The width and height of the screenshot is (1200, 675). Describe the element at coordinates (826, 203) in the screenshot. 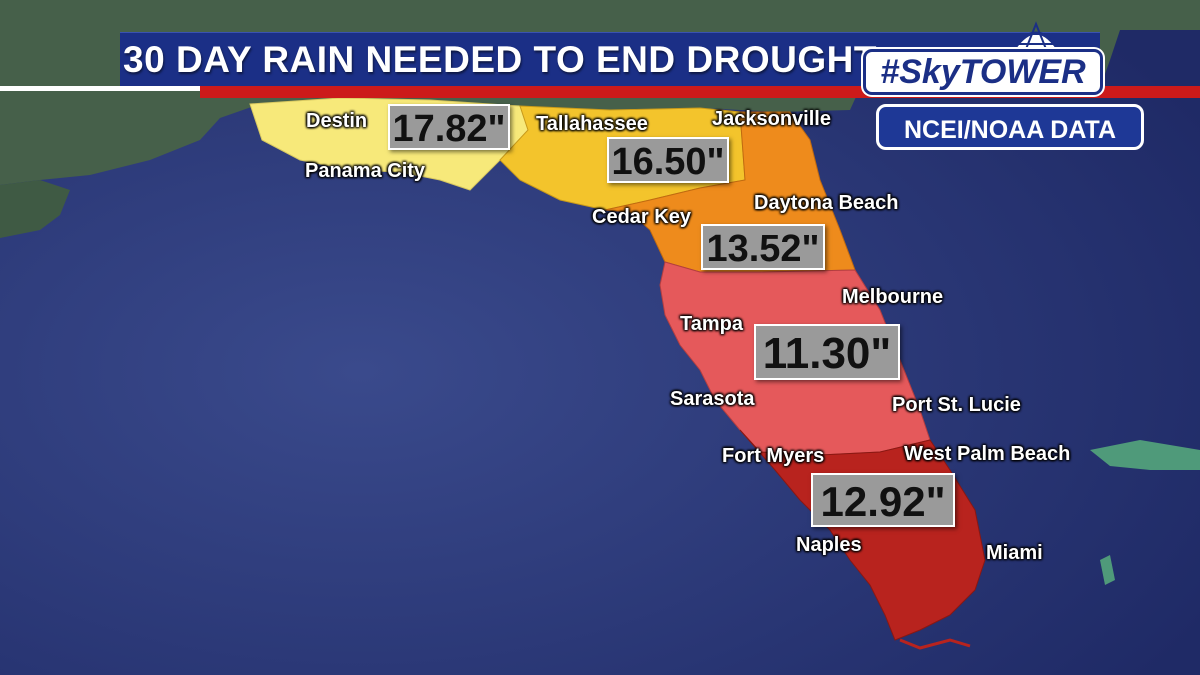

I see `city-label-daytona-beach: Daytona Beach` at that location.